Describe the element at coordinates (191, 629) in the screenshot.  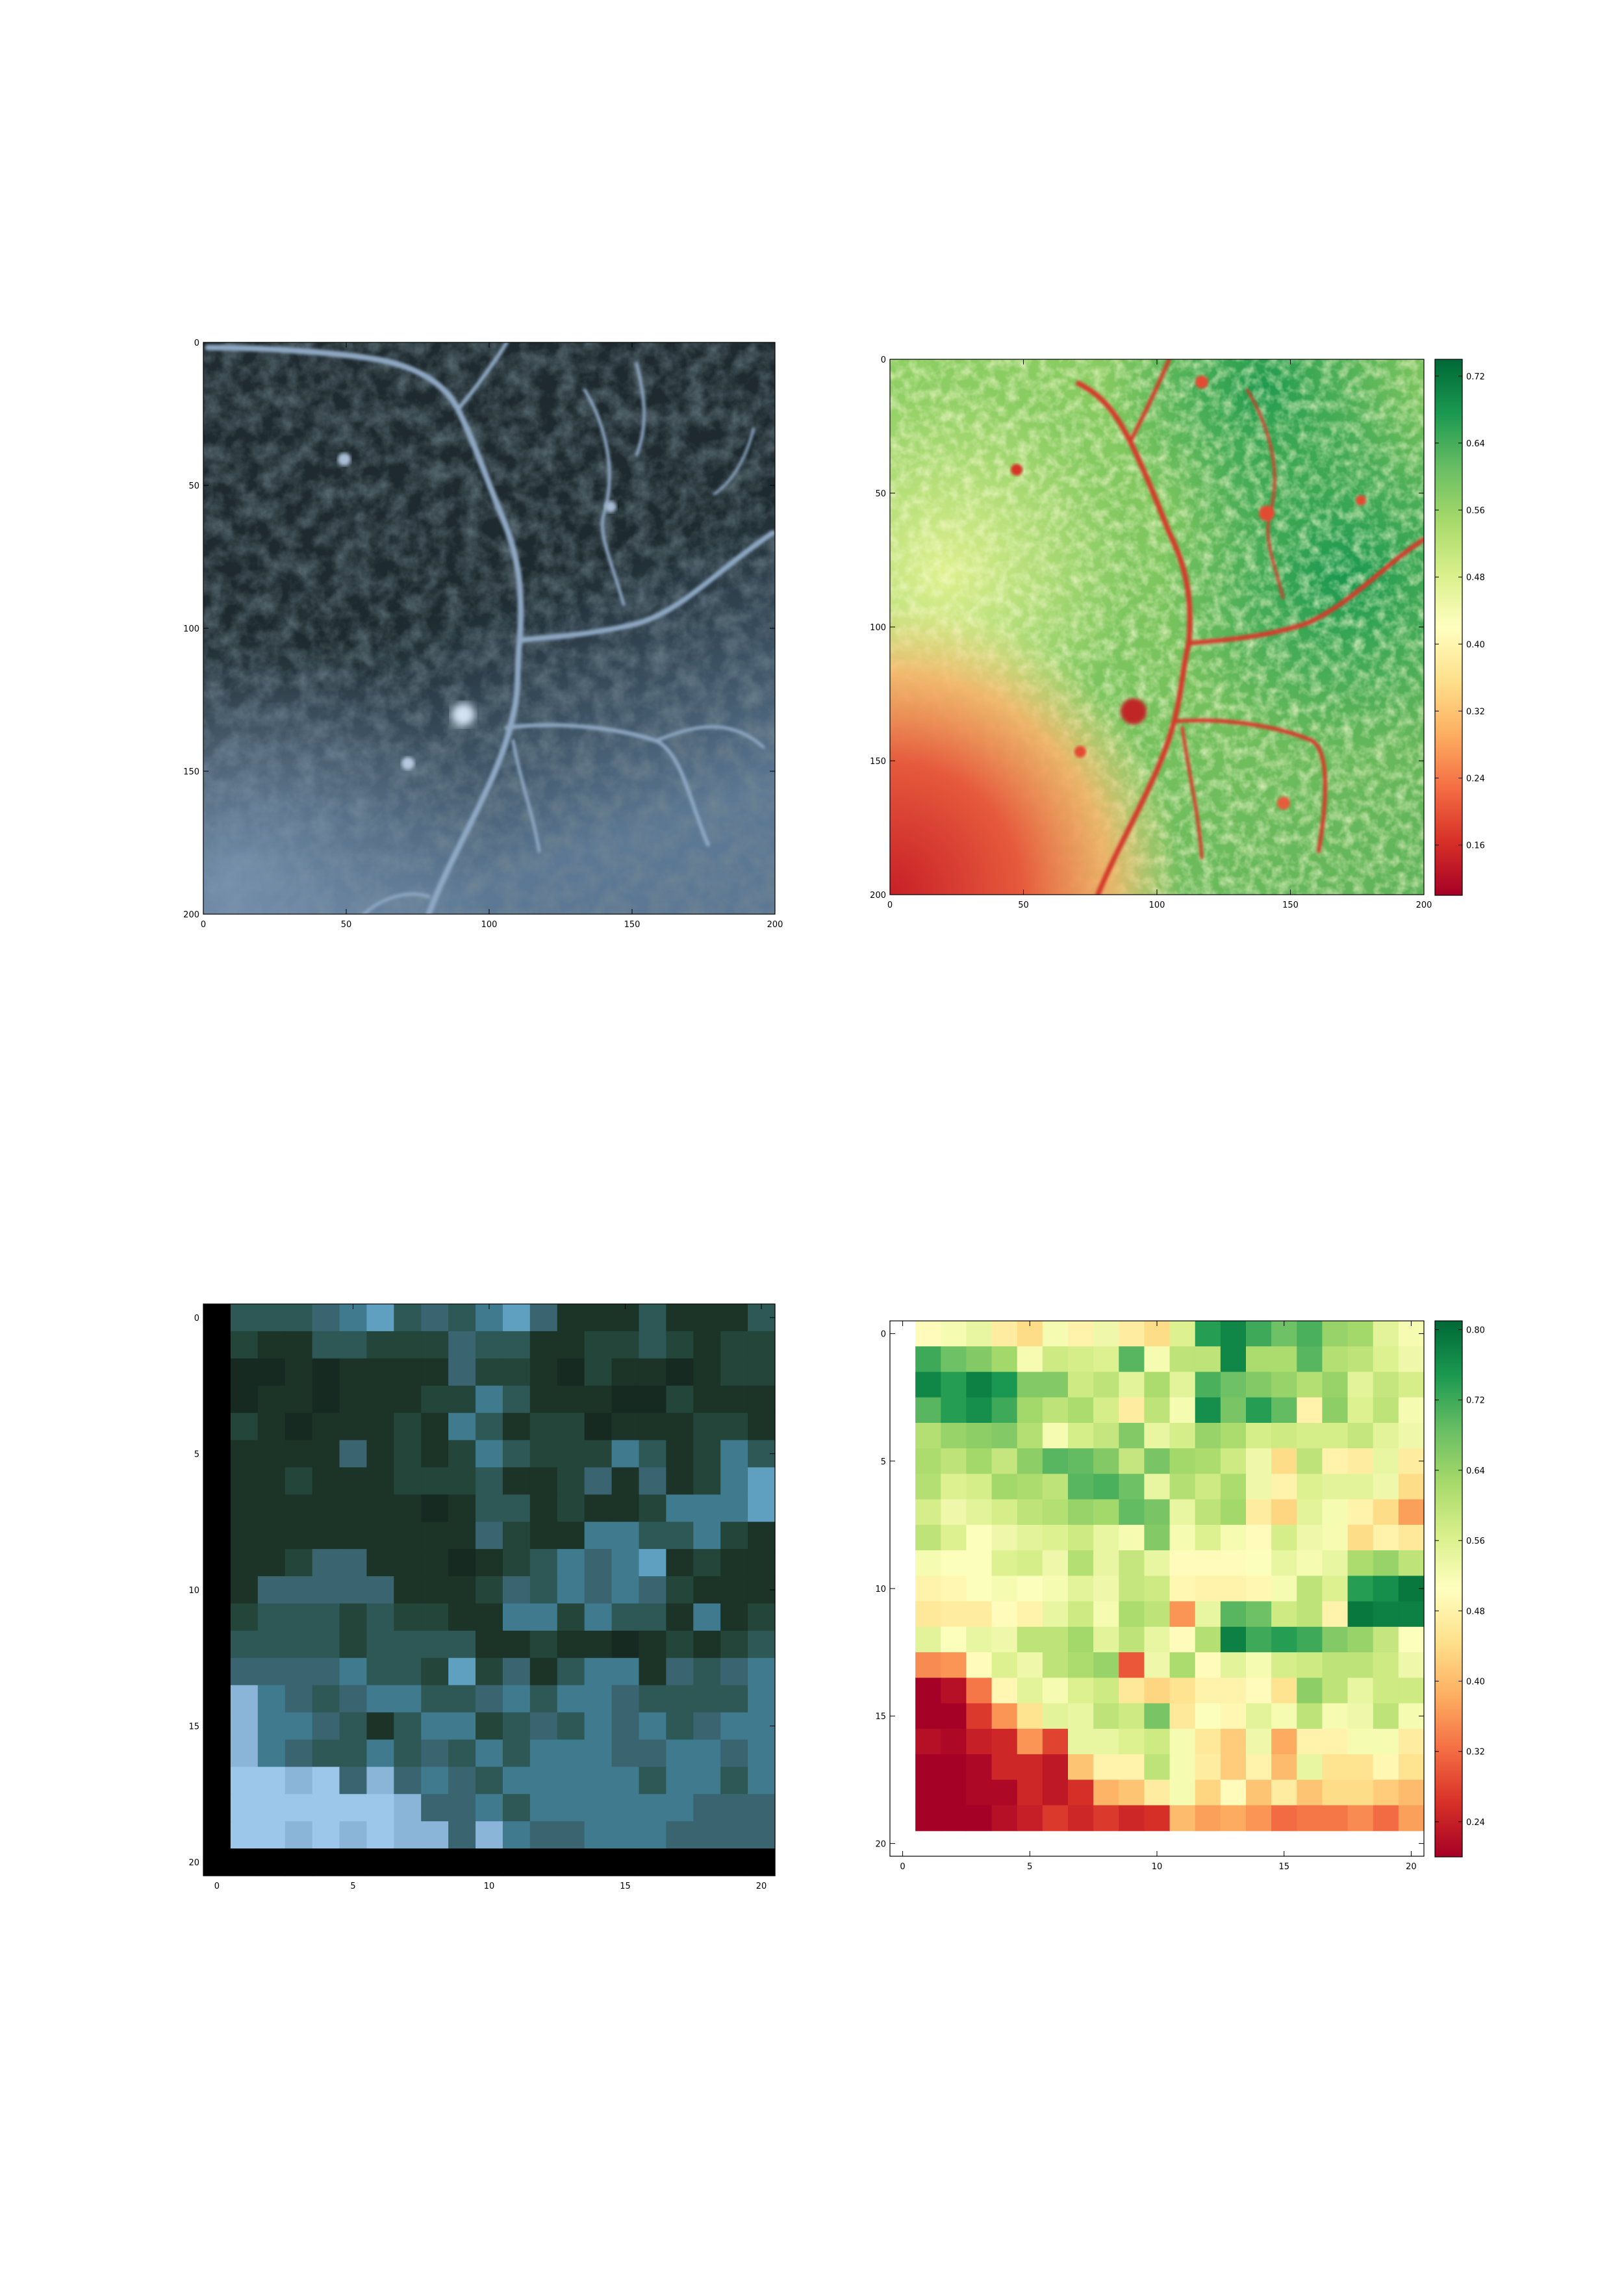
I see `y-tick-label: 100` at that location.